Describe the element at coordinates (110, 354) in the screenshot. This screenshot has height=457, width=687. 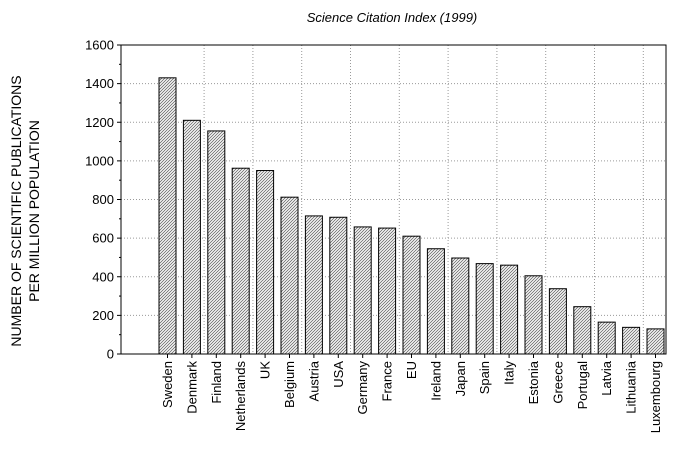
I see `y-tick-label: 0` at that location.